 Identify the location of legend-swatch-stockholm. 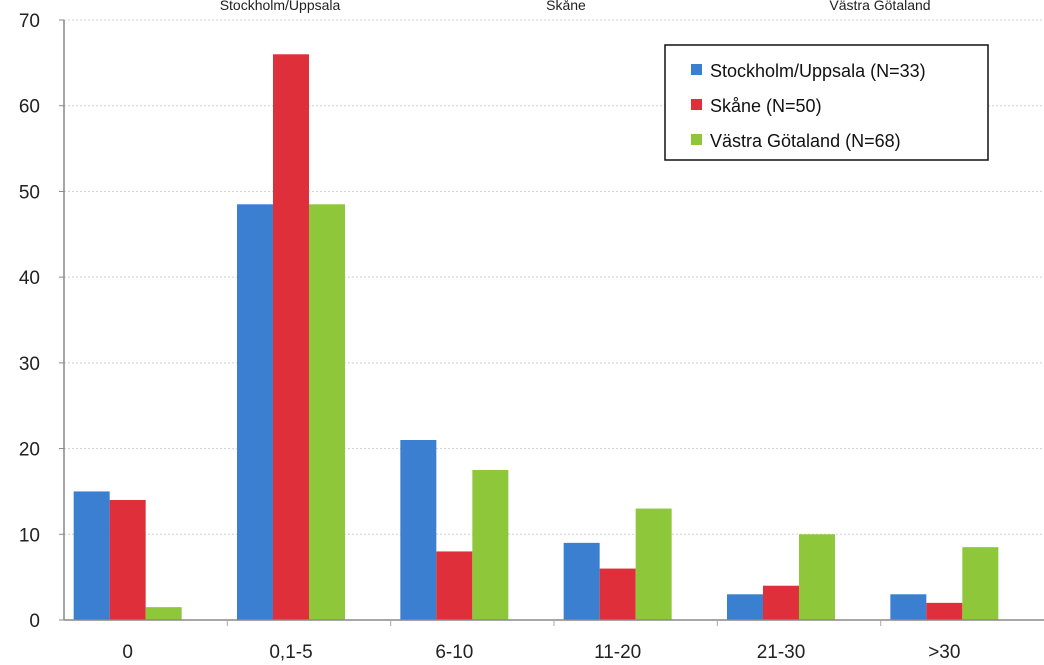
(696, 69).